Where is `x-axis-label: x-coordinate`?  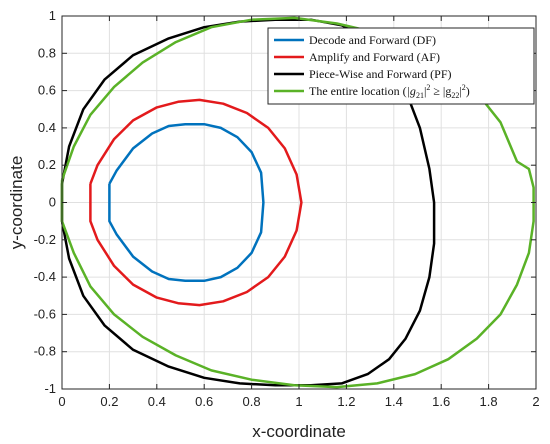
x-axis-label: x-coordinate is located at coordinates (299, 431).